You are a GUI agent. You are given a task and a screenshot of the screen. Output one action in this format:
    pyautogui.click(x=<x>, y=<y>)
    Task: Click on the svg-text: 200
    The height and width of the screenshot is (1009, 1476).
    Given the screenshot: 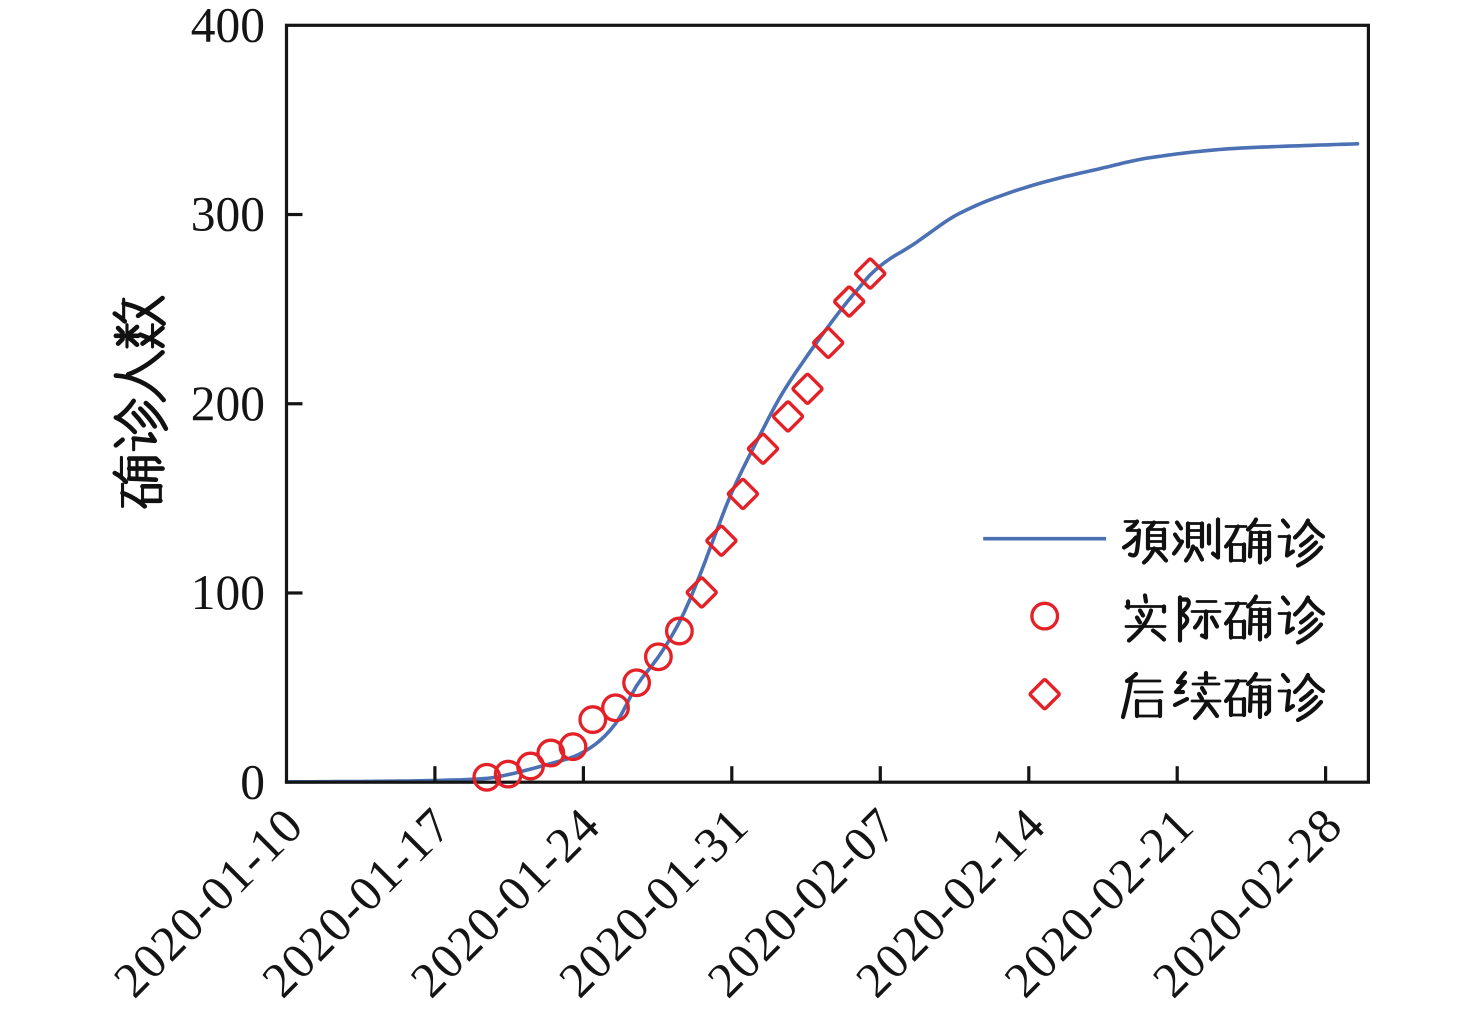 What is the action you would take?
    pyautogui.click(x=228, y=403)
    